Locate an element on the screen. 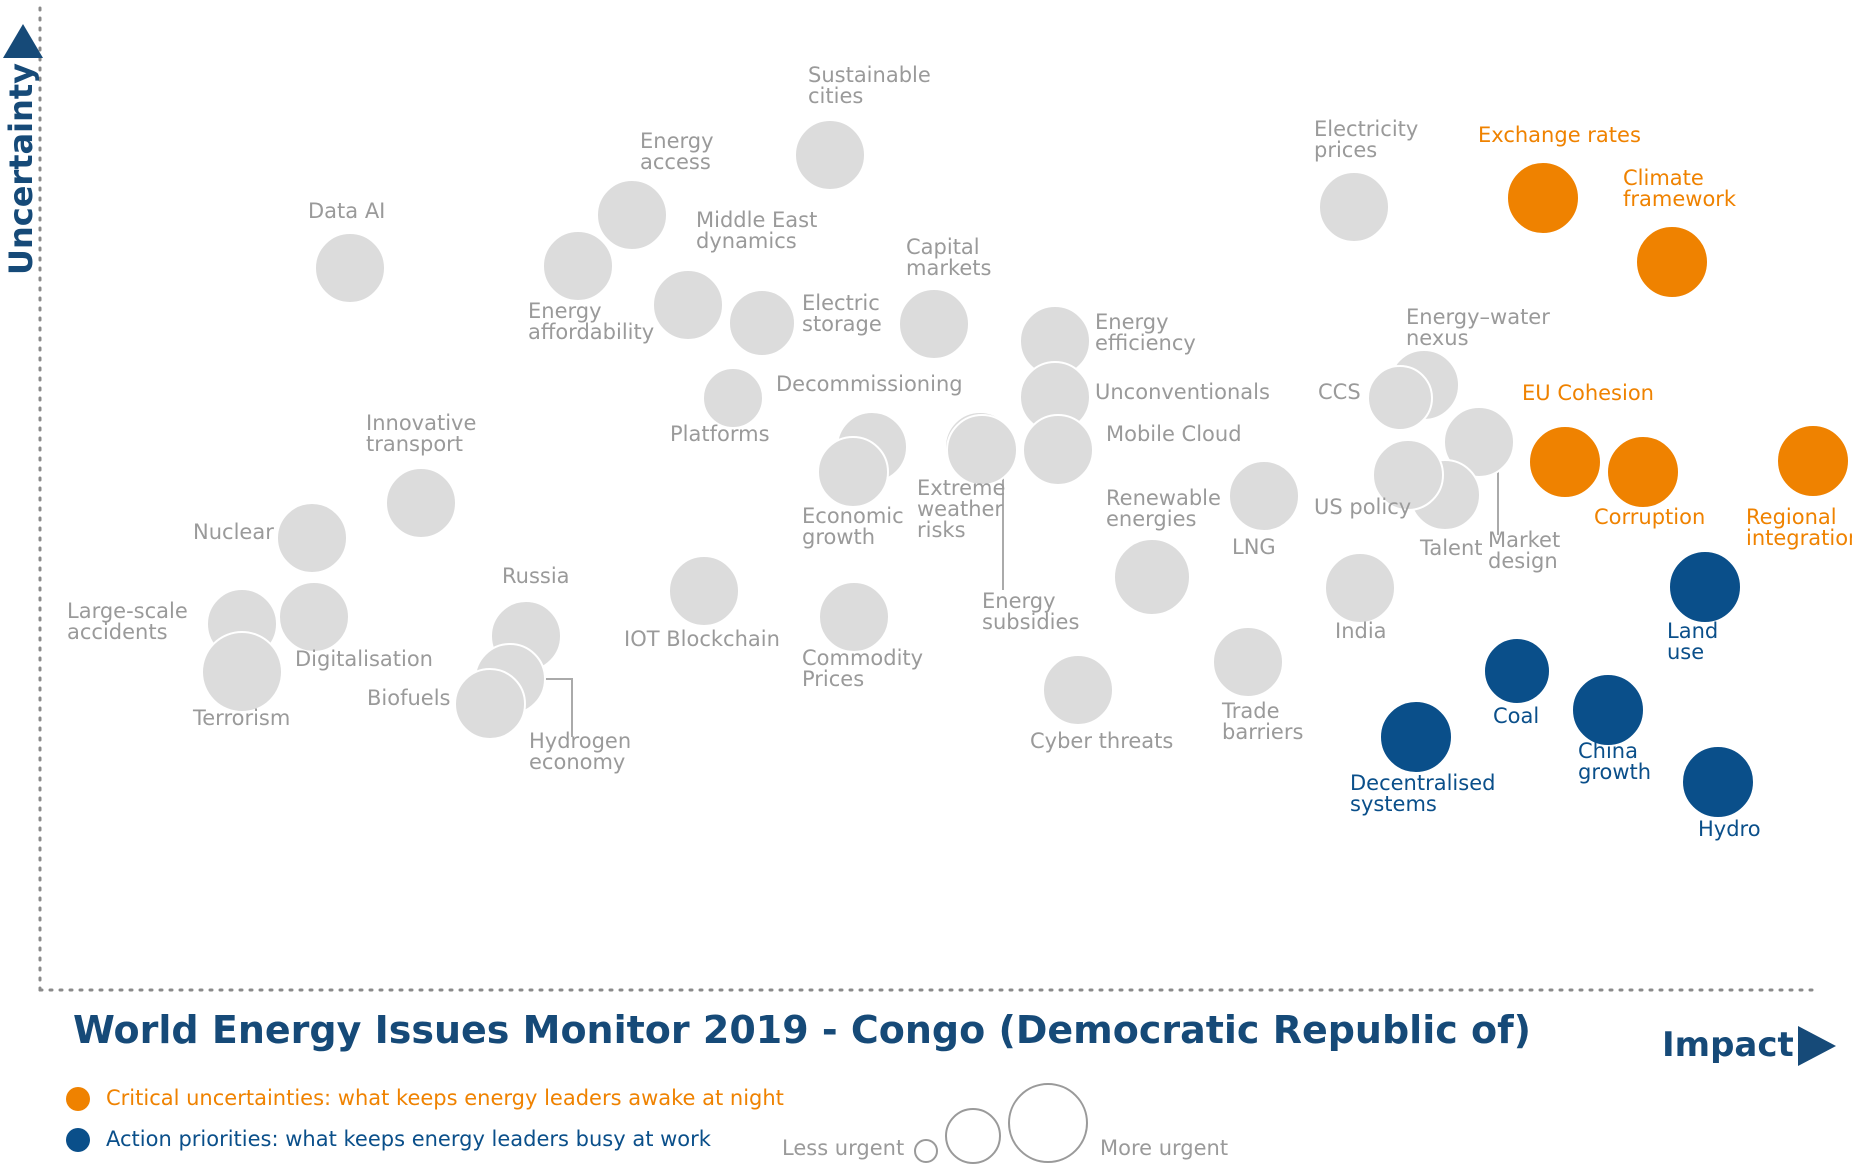 Image resolution: width=1852 pixels, height=1165 pixels. bubble-label-china-growth: China growth is located at coordinates (1614, 761).